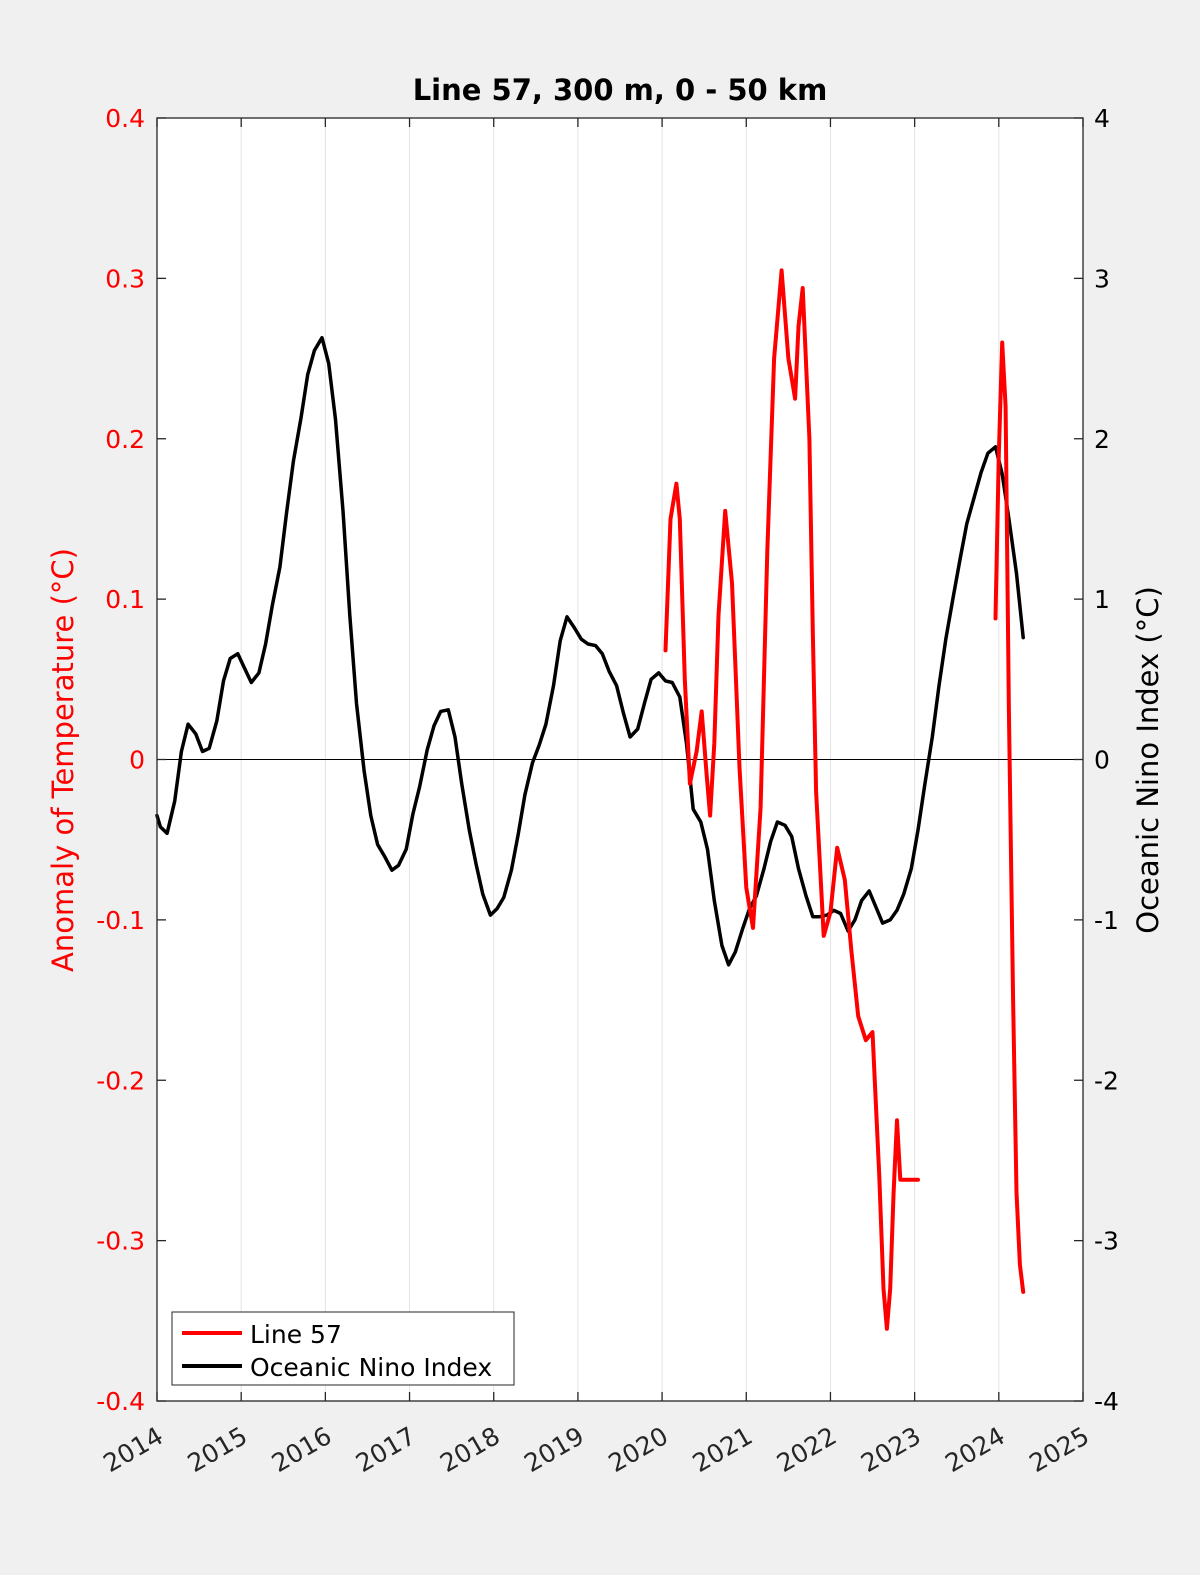 The image size is (1200, 1575). I want to click on y-left-tick-label: 0.1, so click(125, 599).